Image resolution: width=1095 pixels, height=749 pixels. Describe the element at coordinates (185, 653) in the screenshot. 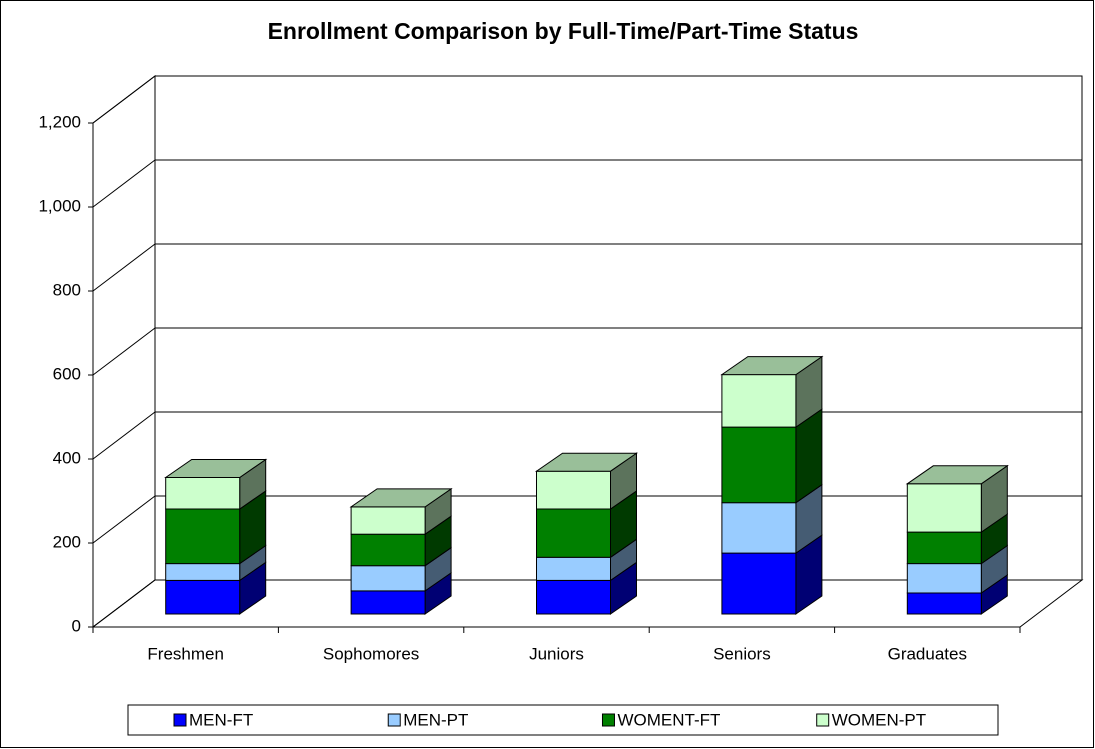

I see `x-tick-label: Freshmen` at that location.